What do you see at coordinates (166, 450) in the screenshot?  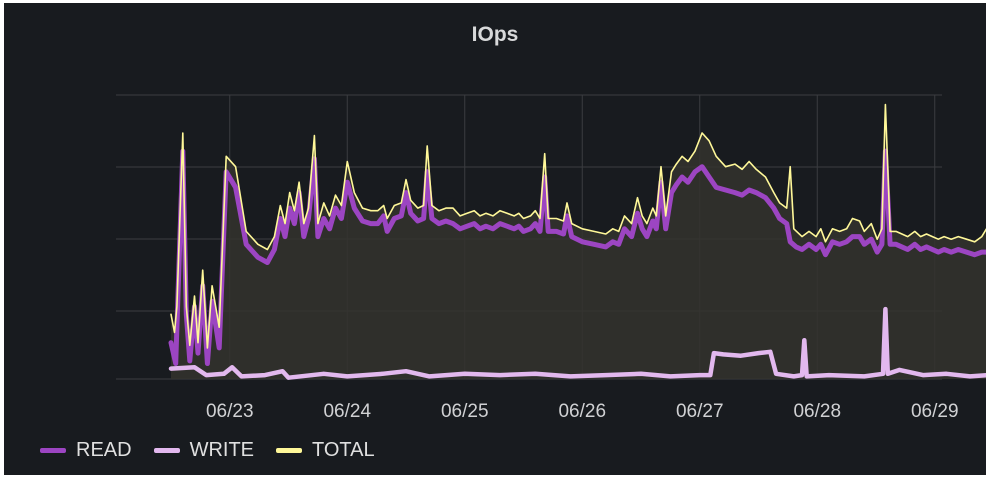 I see `legend-swatch-write` at bounding box center [166, 450].